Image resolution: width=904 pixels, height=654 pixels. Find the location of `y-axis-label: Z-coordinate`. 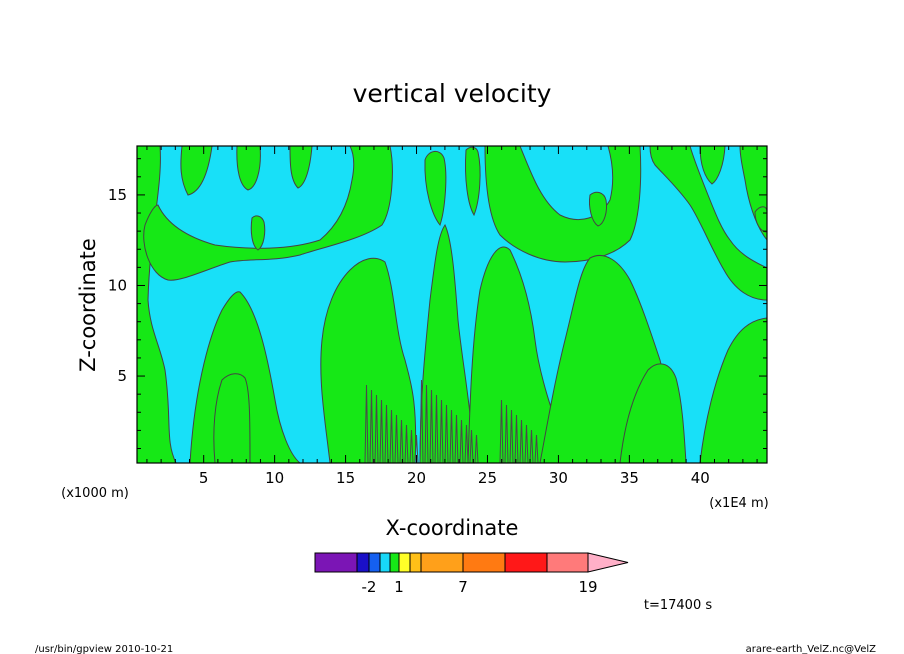

y-axis-label: Z-coordinate is located at coordinates (88, 305).